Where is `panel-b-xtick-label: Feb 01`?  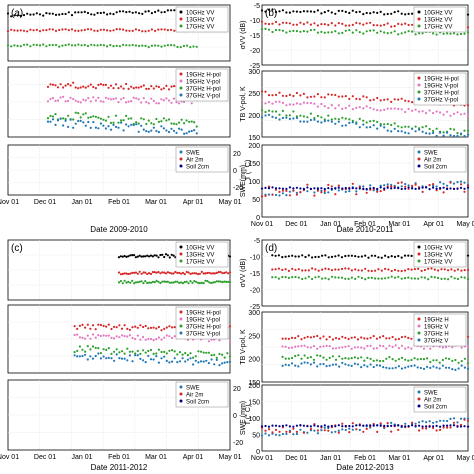 panel-b-xtick-label: Feb 01 is located at coordinates (365, 224).